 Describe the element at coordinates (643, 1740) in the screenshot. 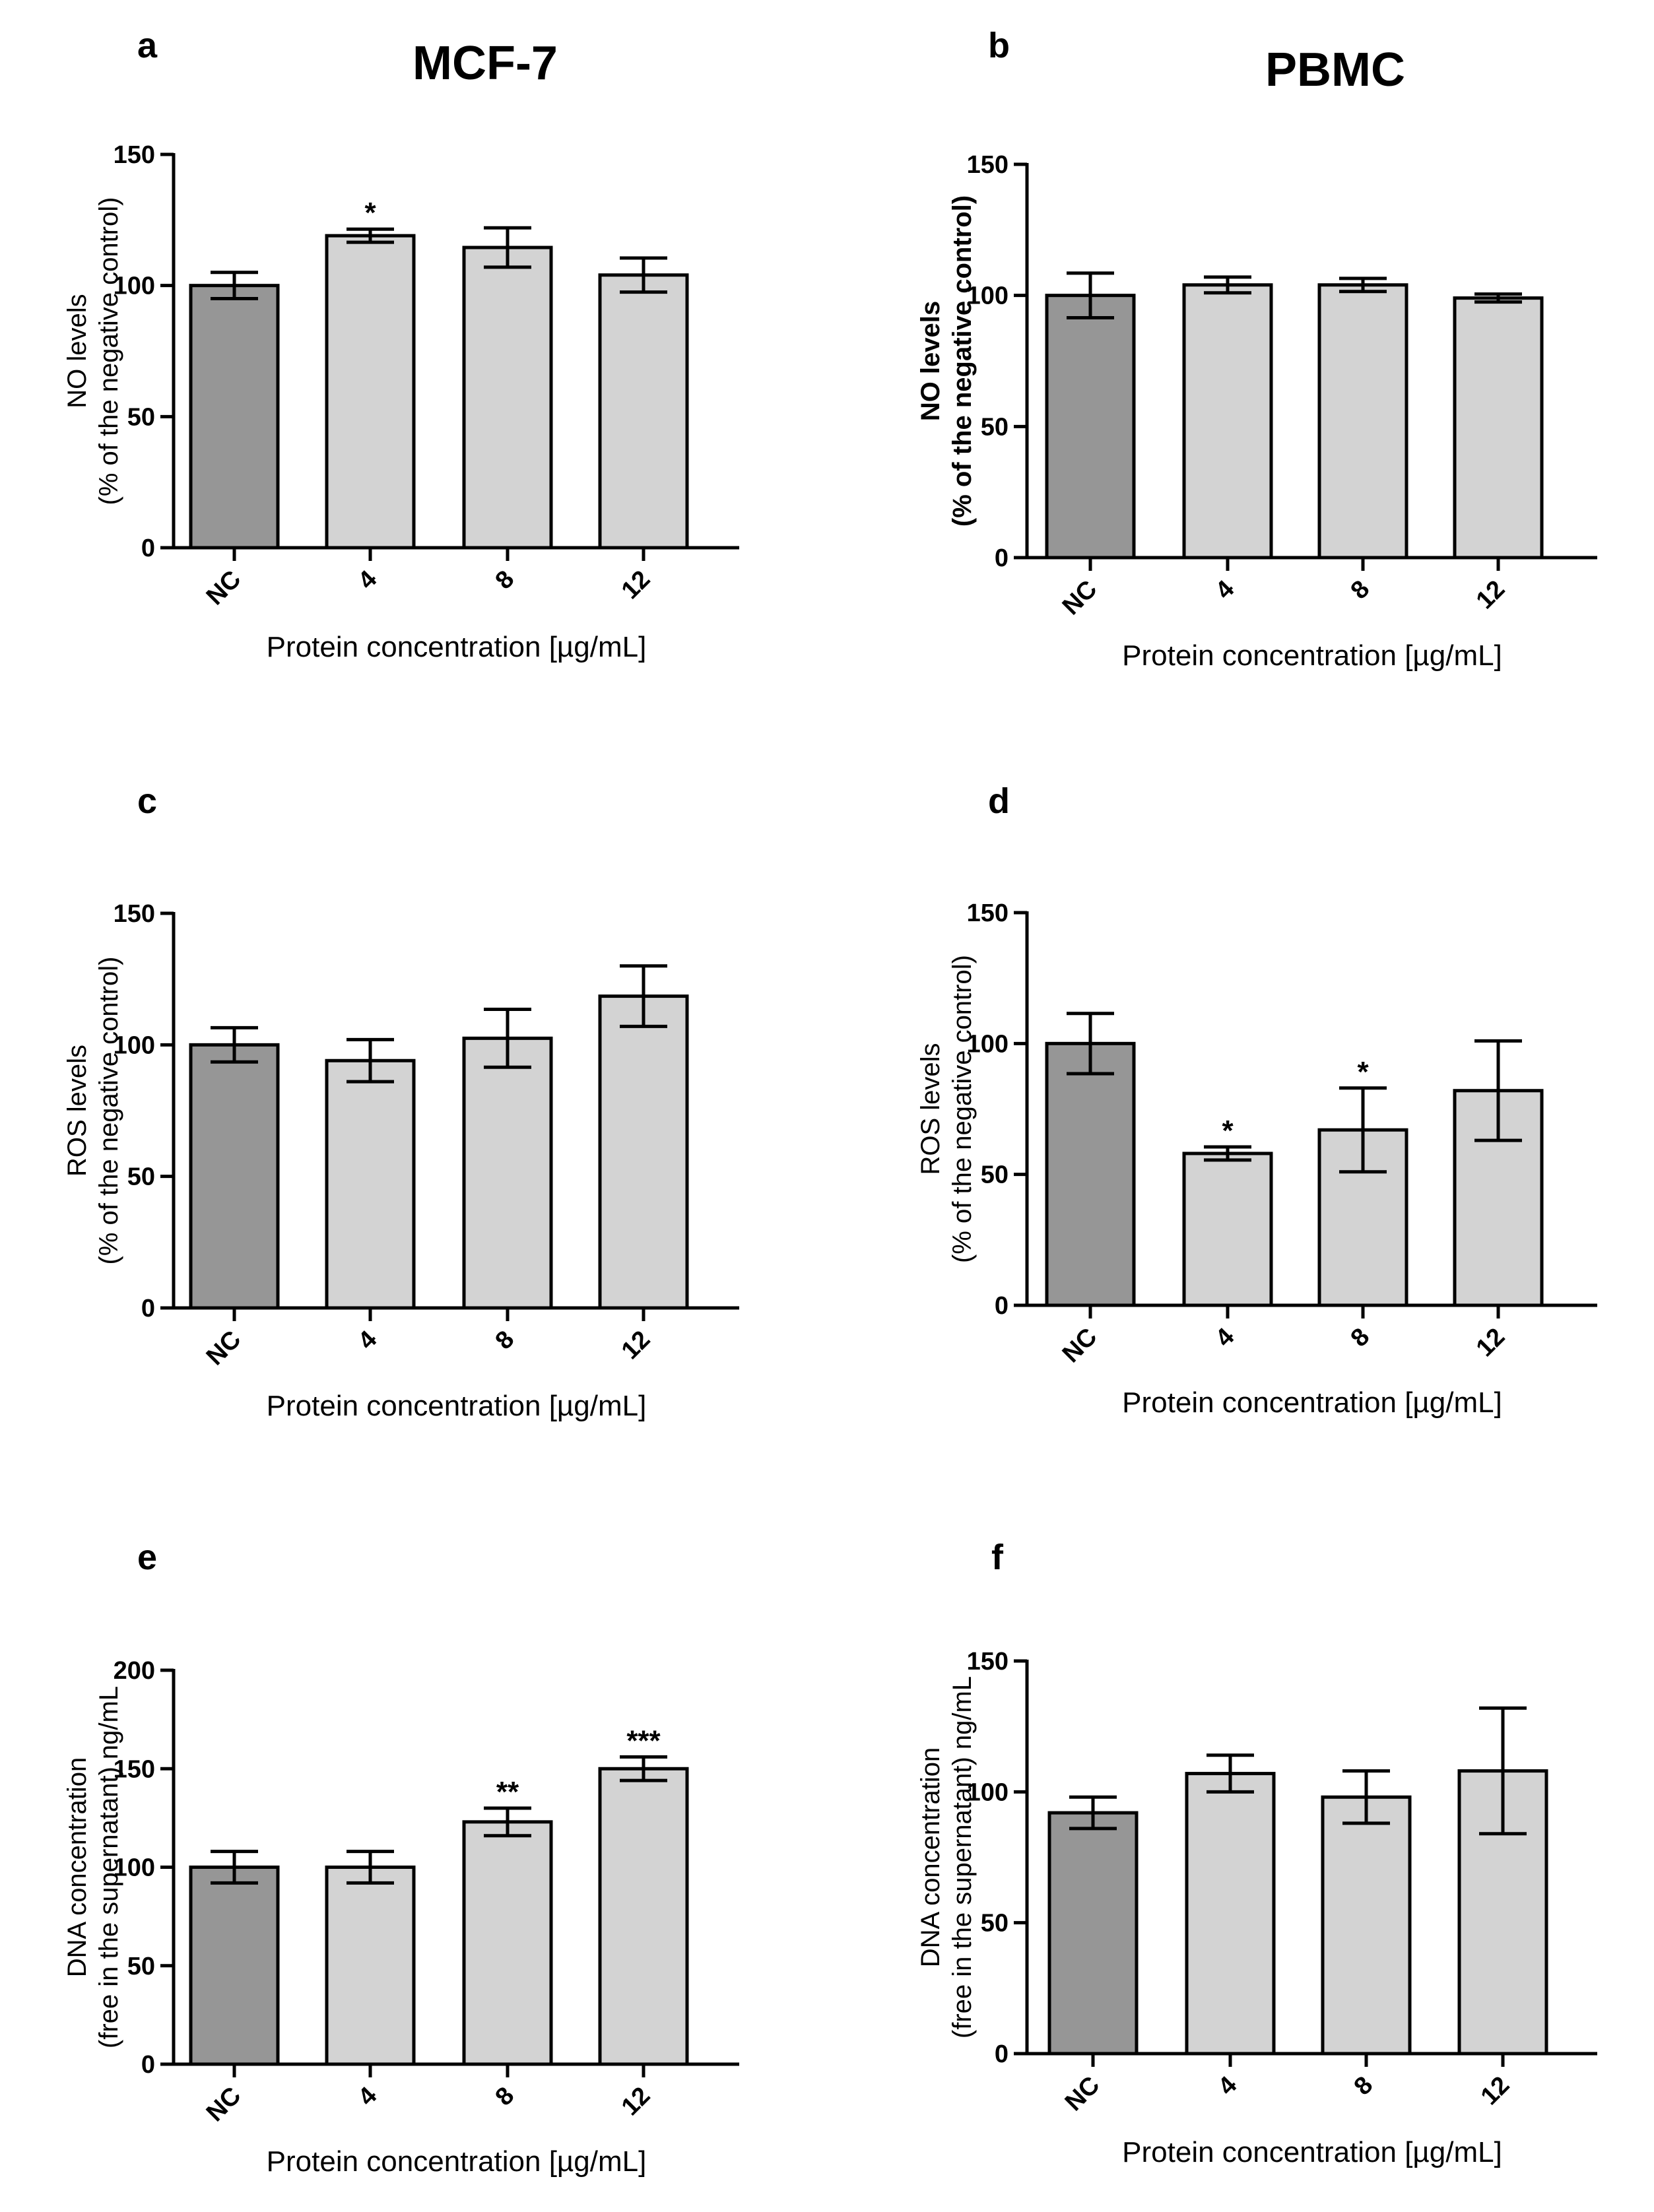

I see `significance-mark-e-12: ***` at that location.